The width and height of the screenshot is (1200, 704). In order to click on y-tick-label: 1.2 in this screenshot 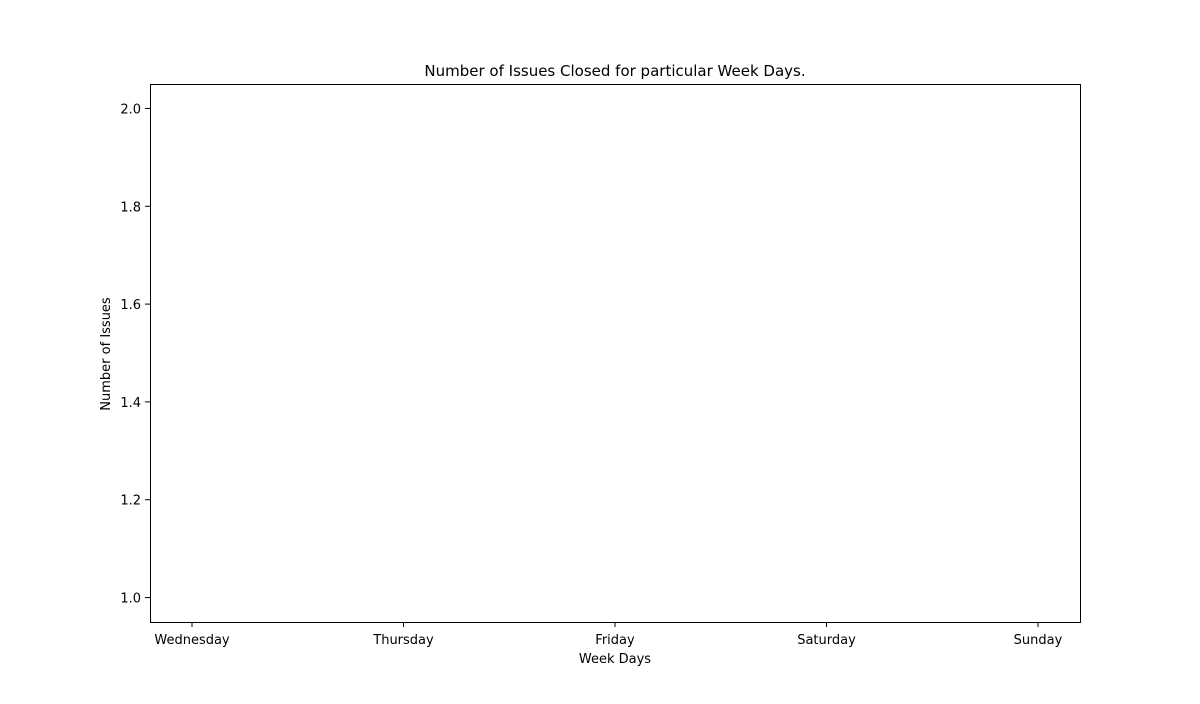, I will do `click(130, 501)`.